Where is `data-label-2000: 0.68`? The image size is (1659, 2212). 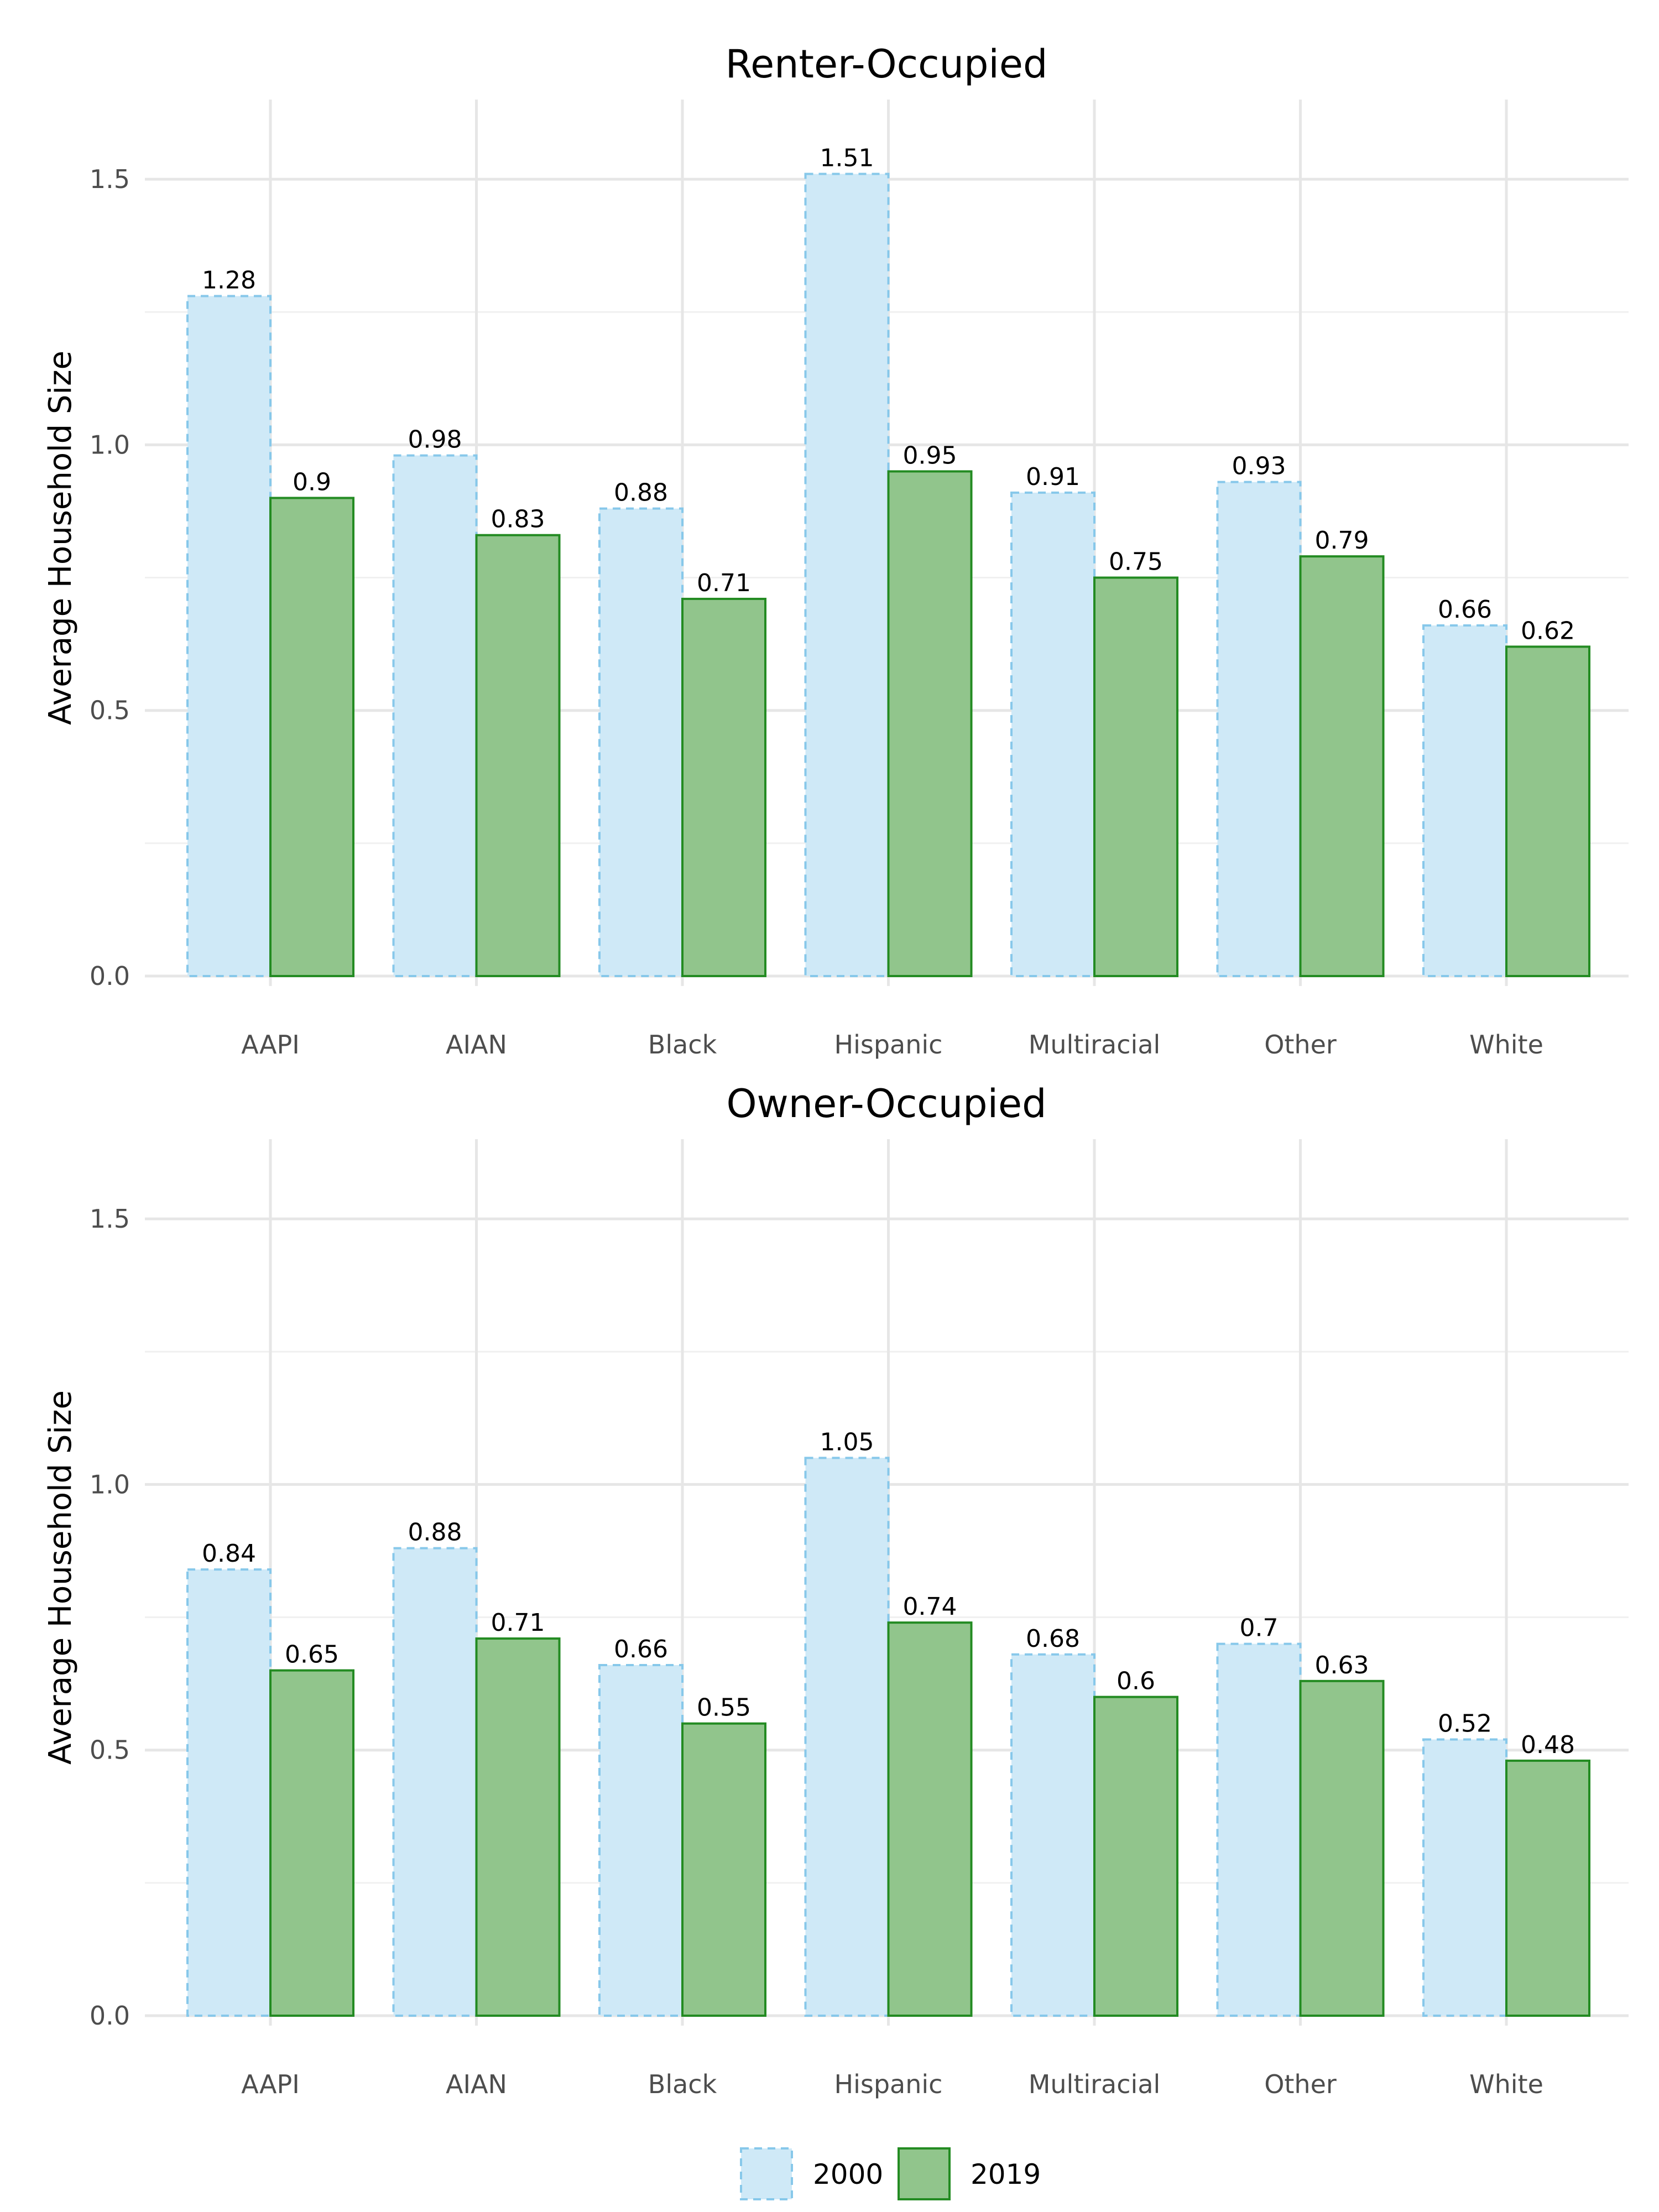 data-label-2000: 0.68 is located at coordinates (1053, 1639).